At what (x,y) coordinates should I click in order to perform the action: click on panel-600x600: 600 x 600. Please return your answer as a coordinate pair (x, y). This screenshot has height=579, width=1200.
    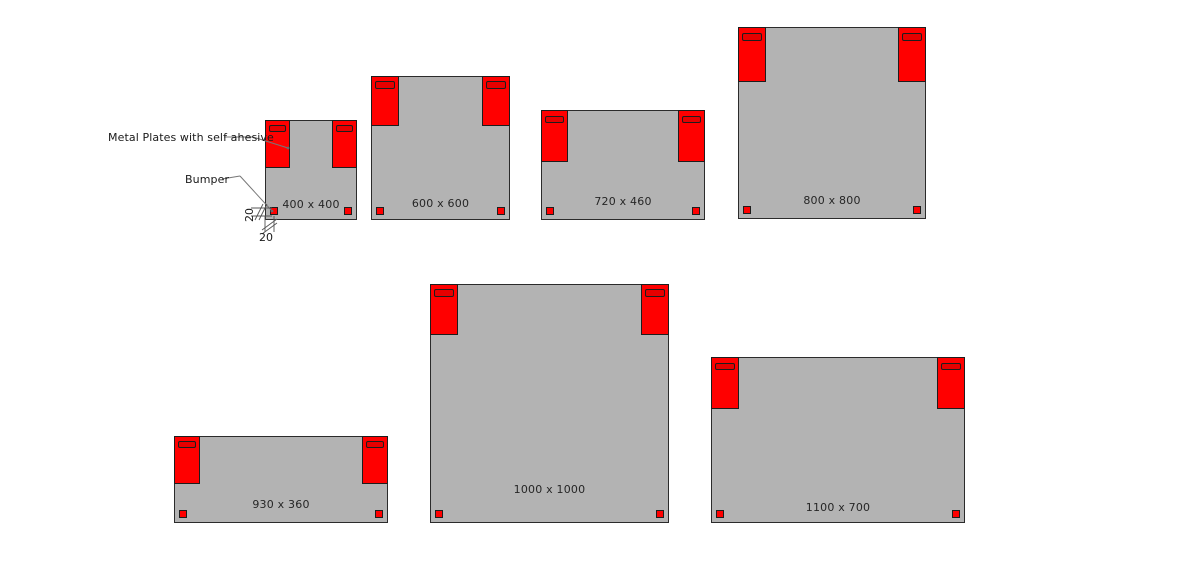
    Looking at the image, I should click on (440, 148).